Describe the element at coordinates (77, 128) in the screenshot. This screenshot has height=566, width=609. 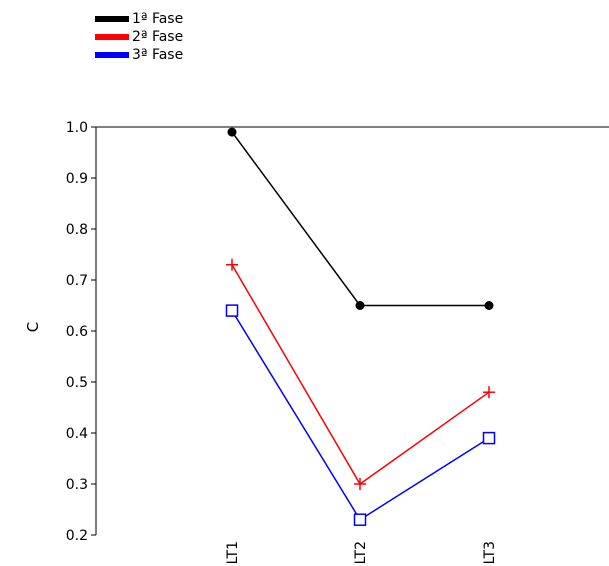
I see `y-tick-label: 1.0` at that location.